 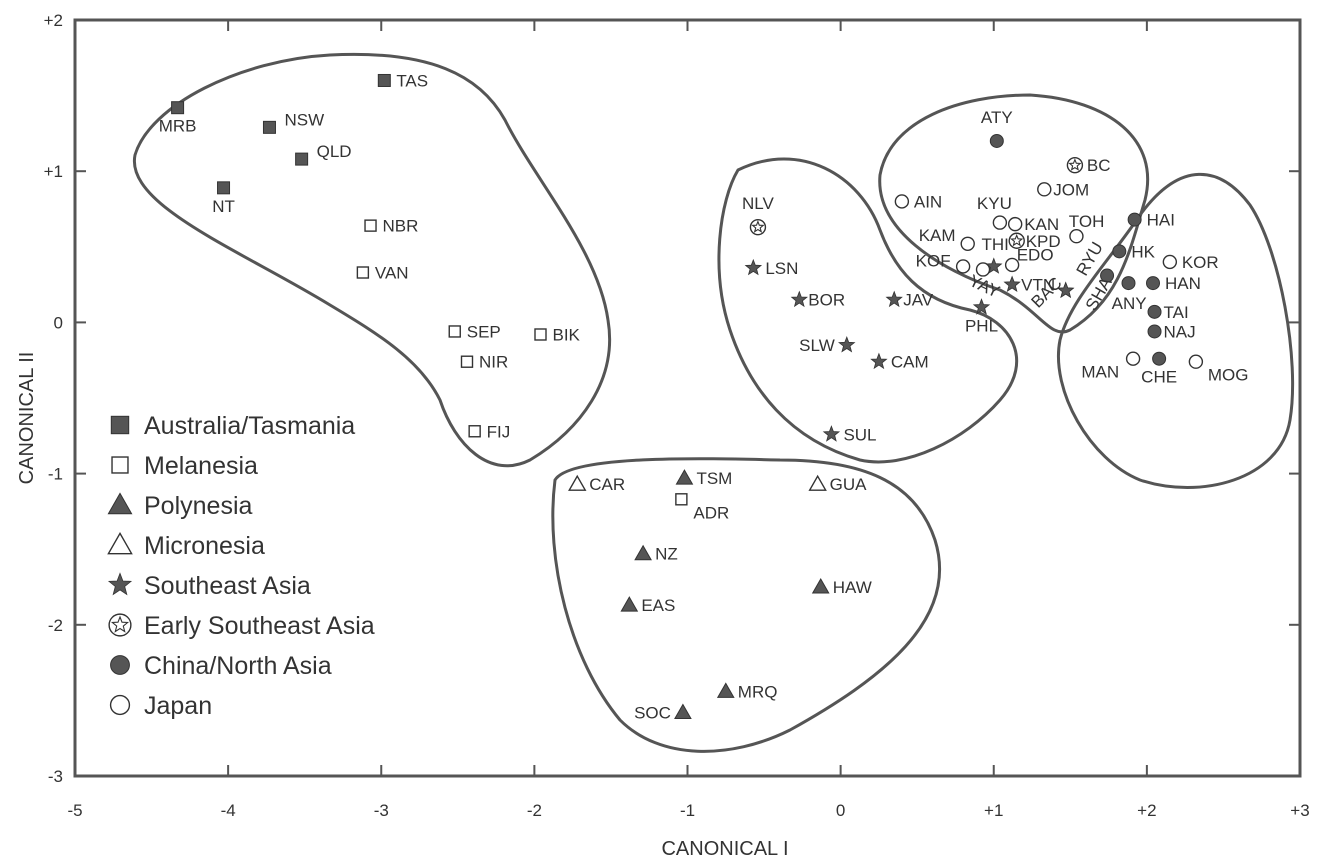 I want to click on point-any, so click(x=1128, y=283).